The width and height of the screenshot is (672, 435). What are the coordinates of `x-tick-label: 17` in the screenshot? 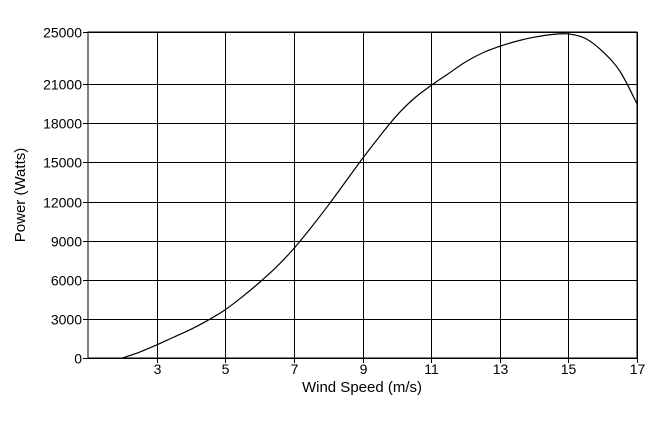 It's located at (638, 369).